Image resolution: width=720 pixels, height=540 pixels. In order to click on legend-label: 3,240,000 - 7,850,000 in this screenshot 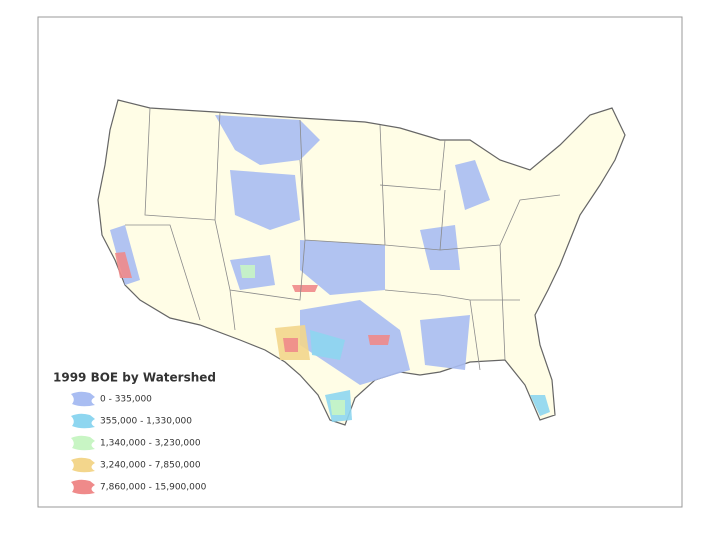, I will do `click(150, 466)`.